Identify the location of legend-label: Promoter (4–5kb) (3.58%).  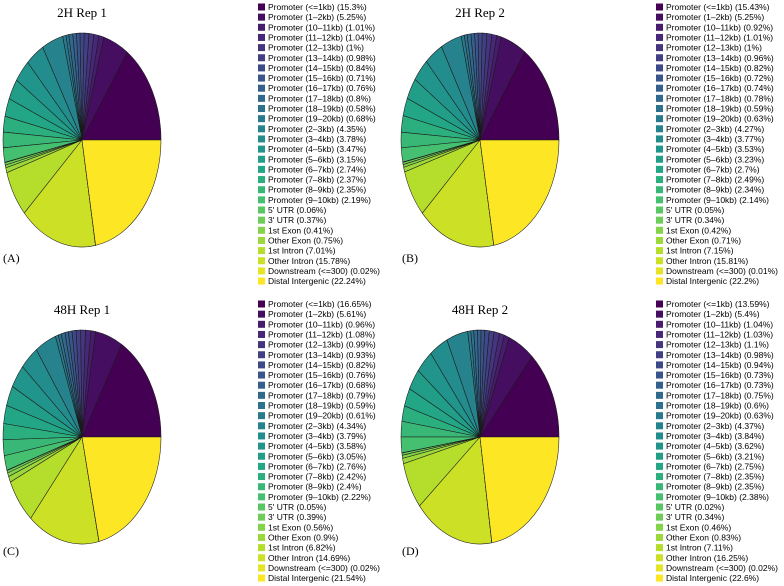
(317, 446).